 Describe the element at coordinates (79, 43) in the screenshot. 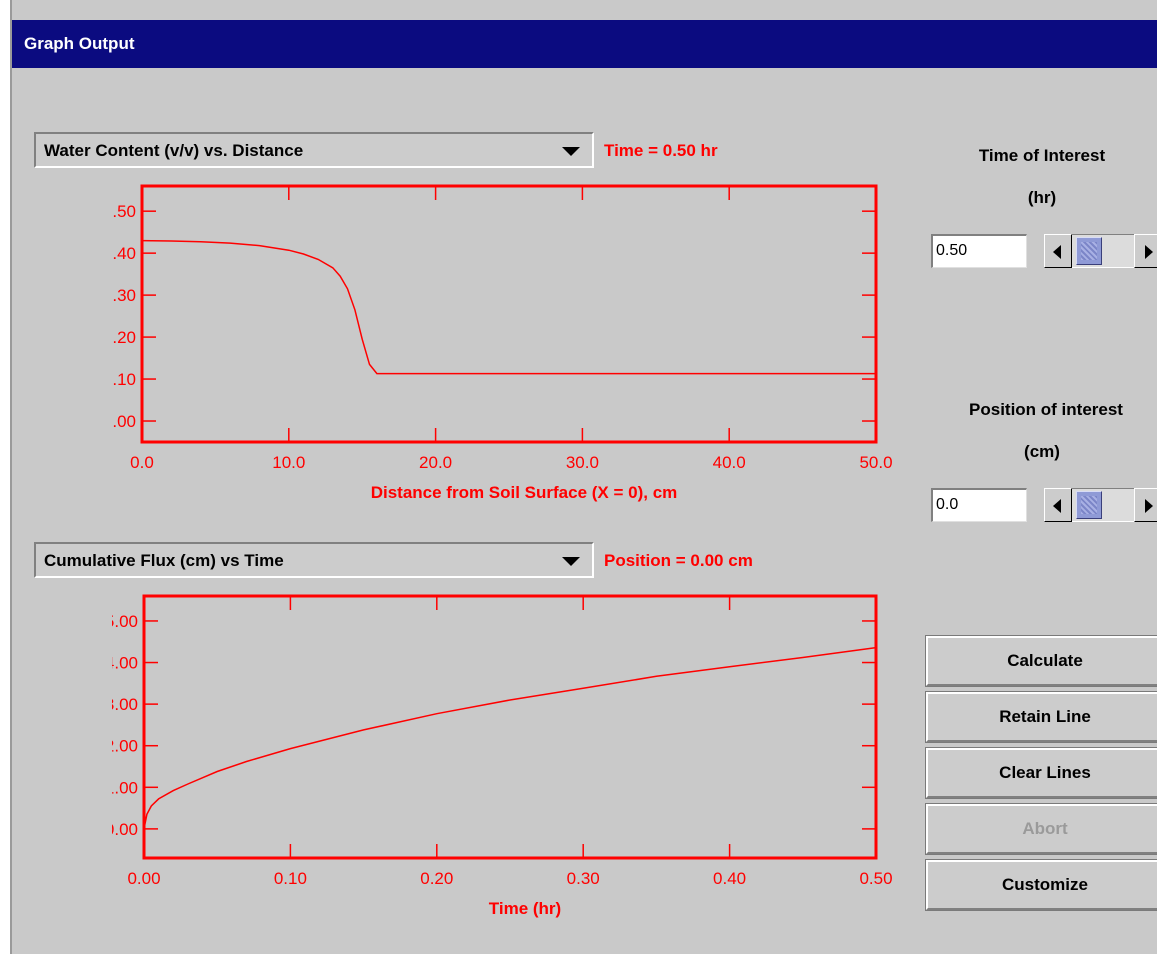

I see `window-title: Graph Output` at that location.